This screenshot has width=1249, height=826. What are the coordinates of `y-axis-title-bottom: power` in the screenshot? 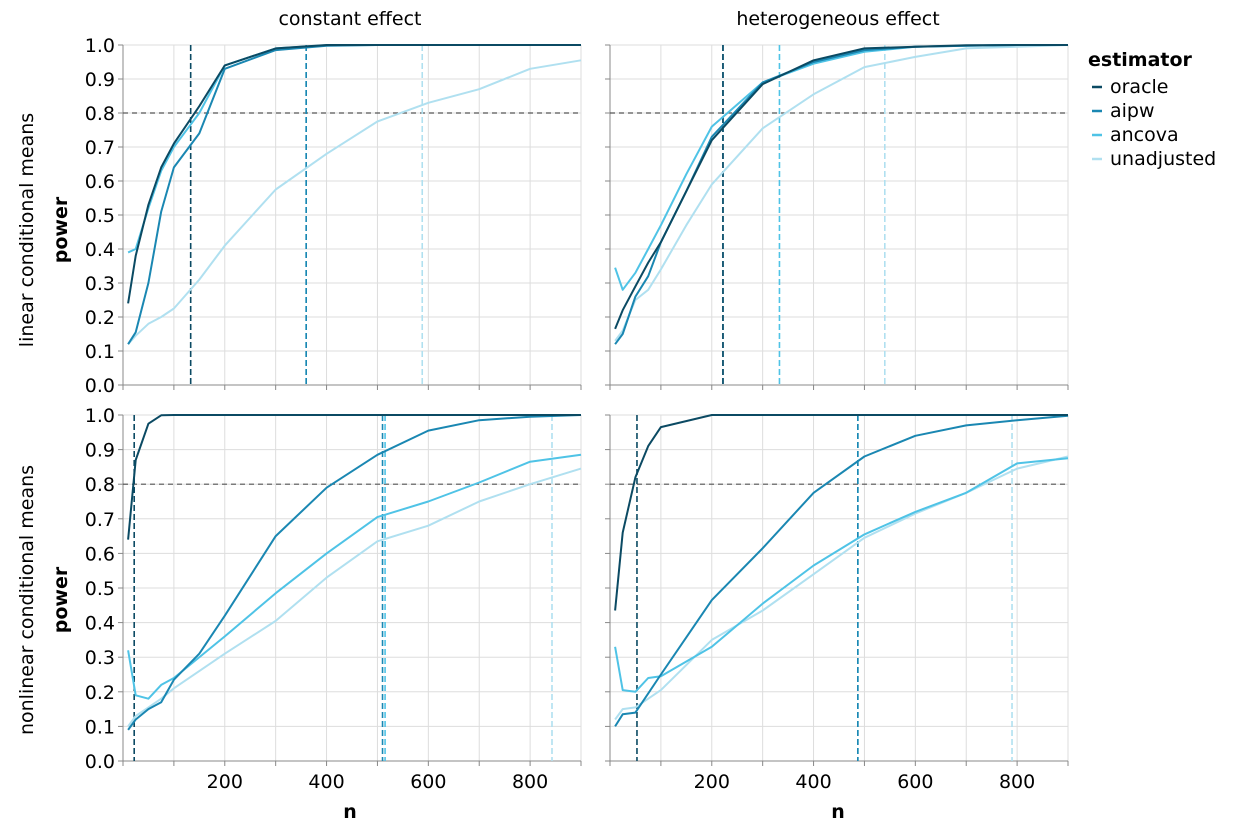 It's located at (61, 599).